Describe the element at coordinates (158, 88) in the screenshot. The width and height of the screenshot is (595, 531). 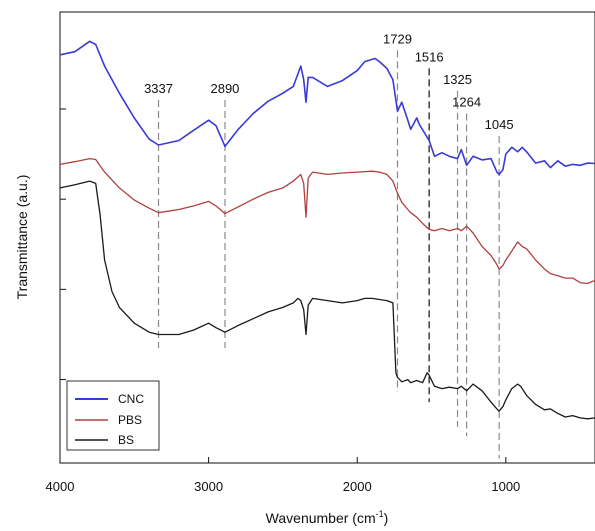
I see `peak-label-3337: 3337` at that location.